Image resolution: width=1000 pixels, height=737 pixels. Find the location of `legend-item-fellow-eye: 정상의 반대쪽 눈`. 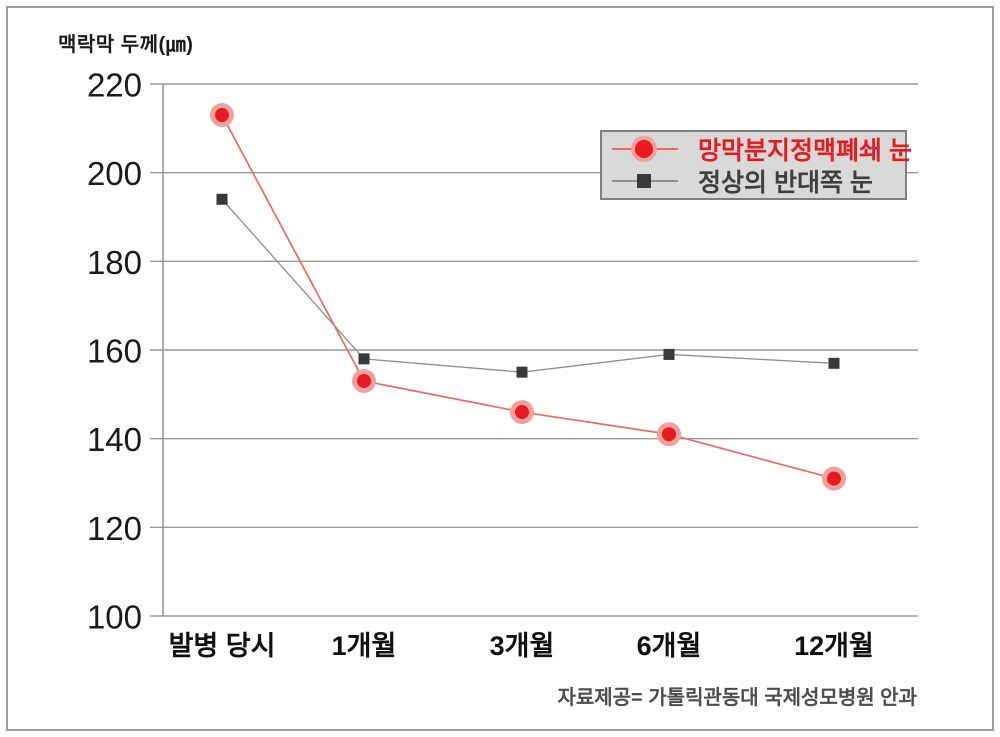

legend-item-fellow-eye: 정상의 반대쪽 눈 is located at coordinates (758, 181).